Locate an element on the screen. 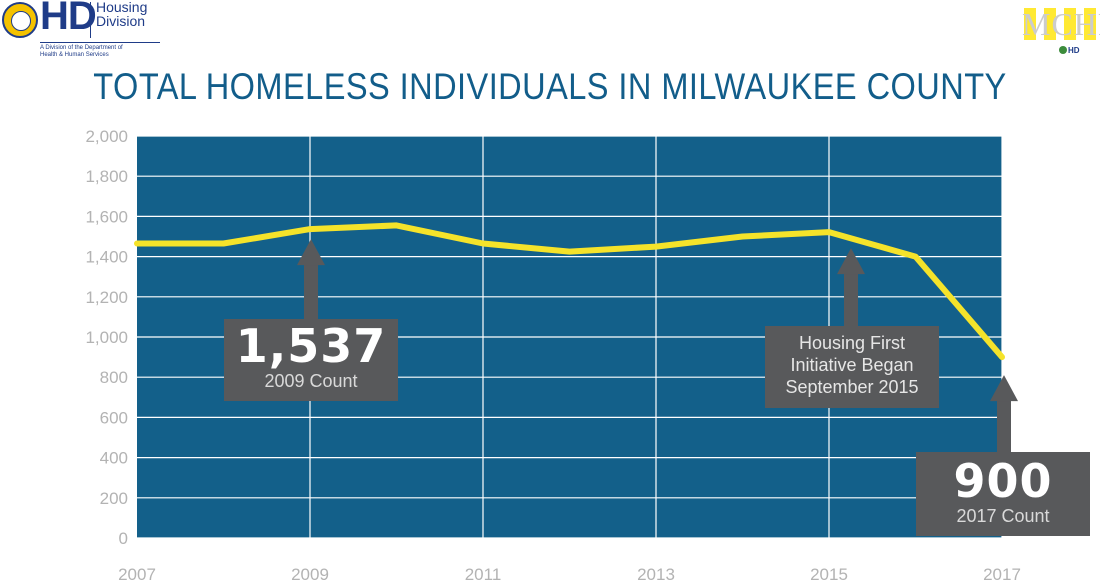  partner-seal-icon is located at coordinates (1063, 50).